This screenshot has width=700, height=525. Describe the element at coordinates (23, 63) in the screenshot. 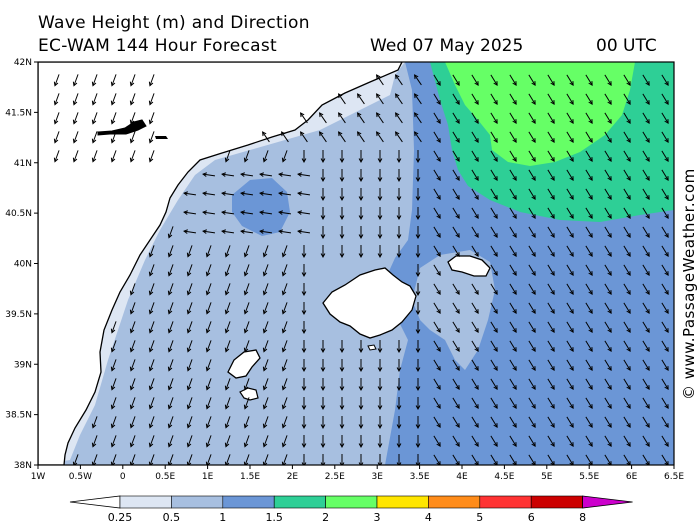

I see `y-tick-label: 42N` at that location.